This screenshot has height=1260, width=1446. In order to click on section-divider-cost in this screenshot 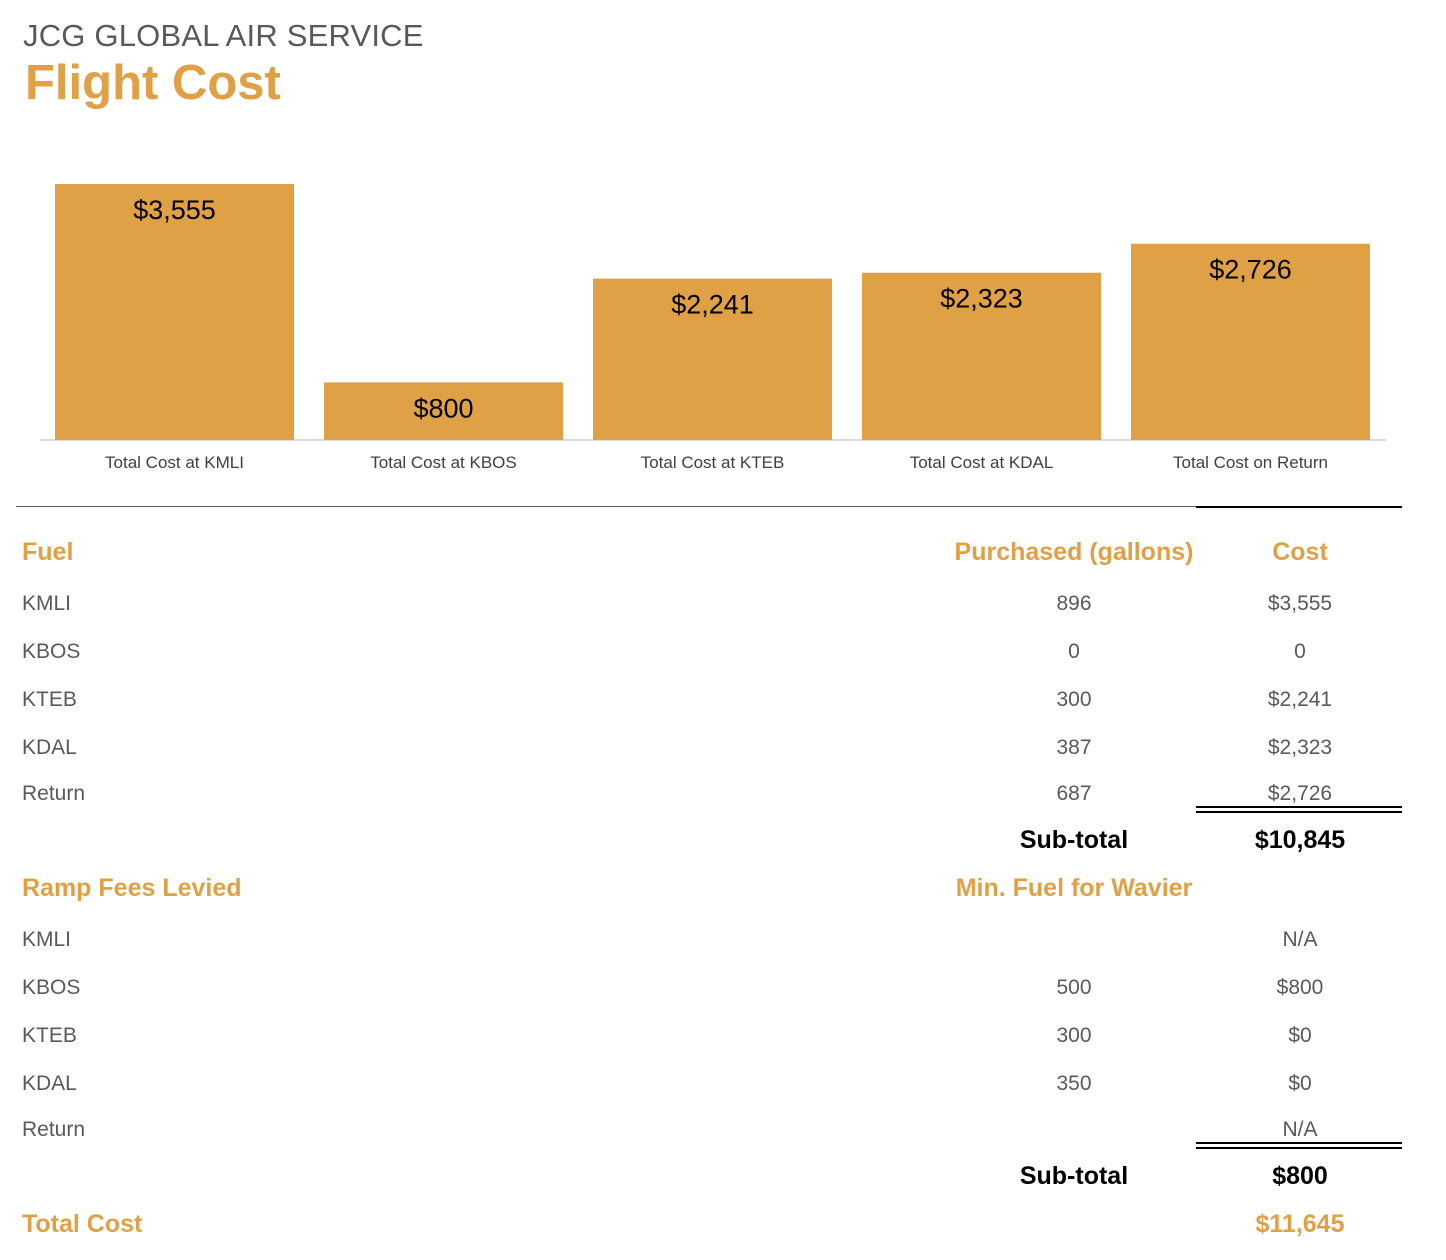, I will do `click(1299, 507)`.